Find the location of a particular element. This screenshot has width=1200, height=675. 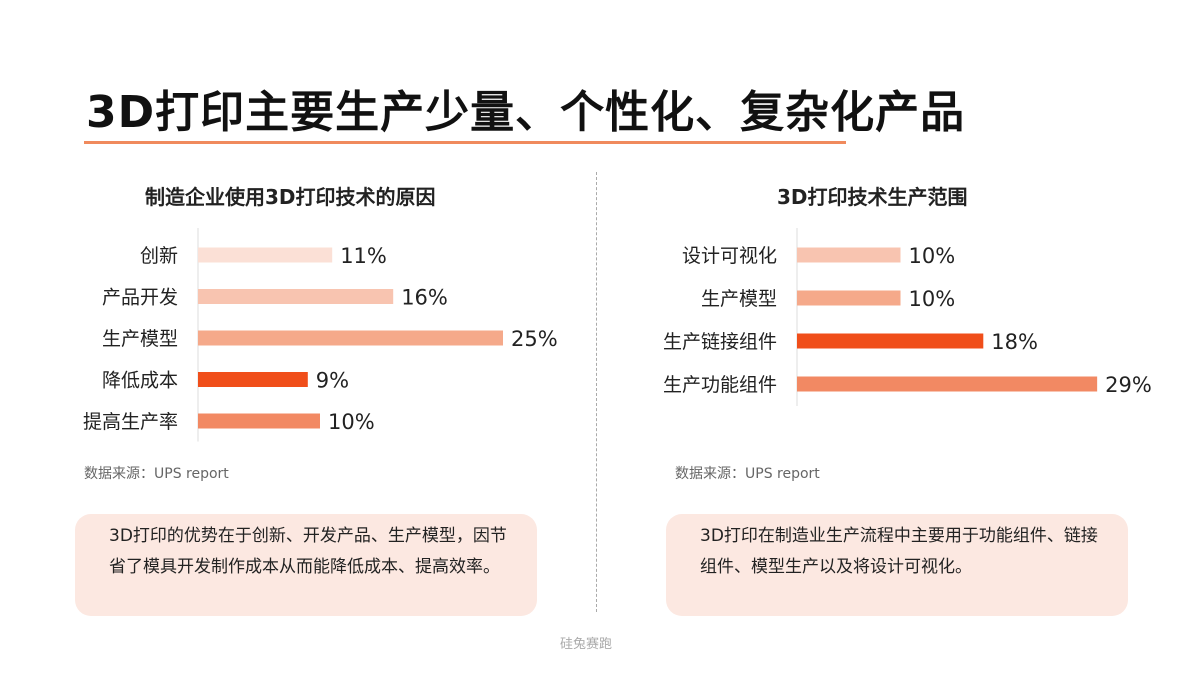

left-source: 数据来源：UPS report is located at coordinates (156, 474).